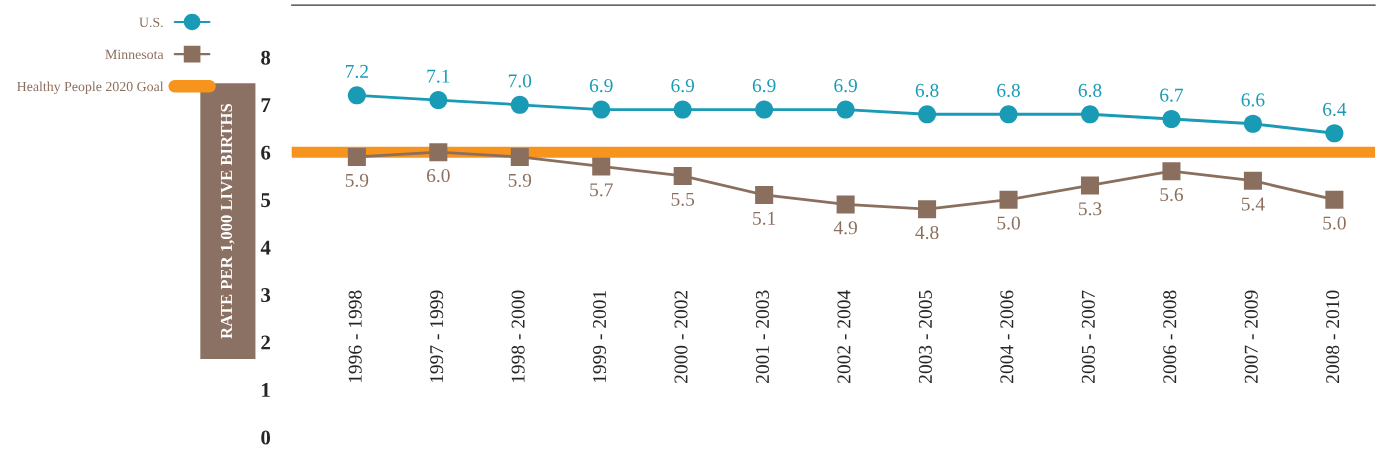 This screenshot has width=1389, height=462. What do you see at coordinates (599, 337) in the screenshot?
I see `x-tick-label: 1999 - 2001` at bounding box center [599, 337].